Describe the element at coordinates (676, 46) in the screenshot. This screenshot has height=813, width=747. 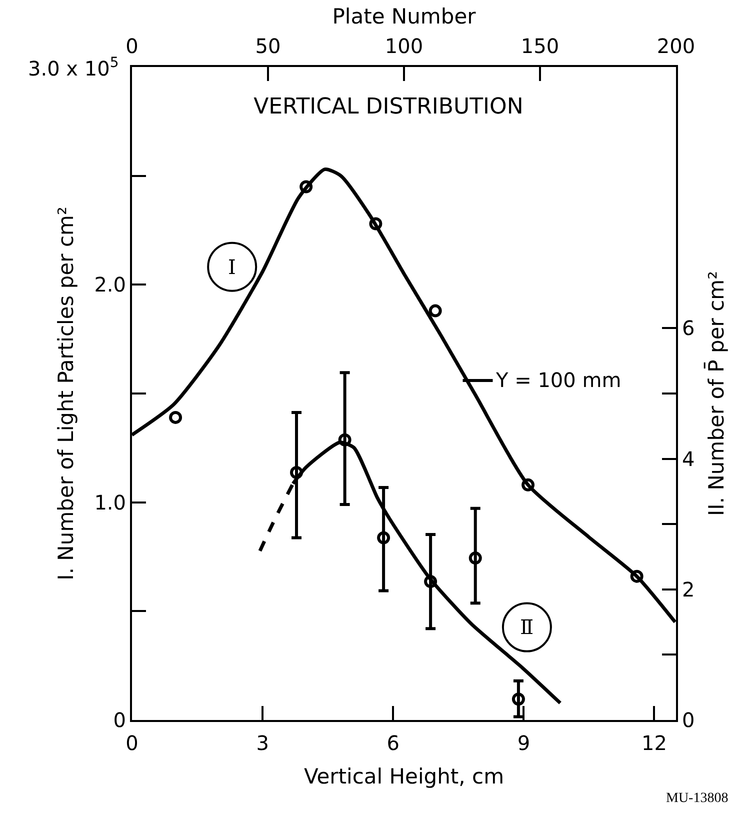
I see `x2-tick-label: 200` at that location.